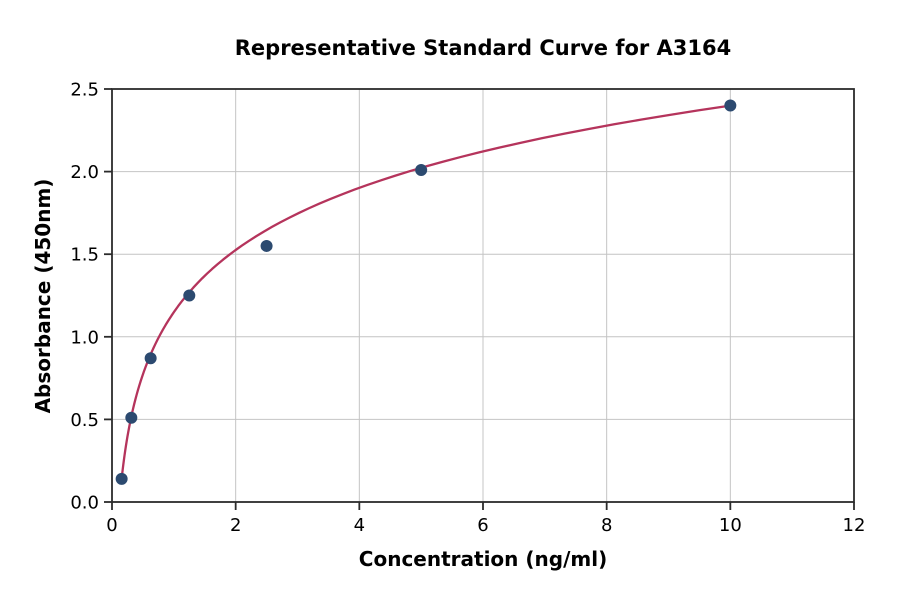 This screenshot has width=900, height=594. Describe the element at coordinates (483, 559) in the screenshot. I see `x-axis-label: Concentration (ng/ml)` at that location.